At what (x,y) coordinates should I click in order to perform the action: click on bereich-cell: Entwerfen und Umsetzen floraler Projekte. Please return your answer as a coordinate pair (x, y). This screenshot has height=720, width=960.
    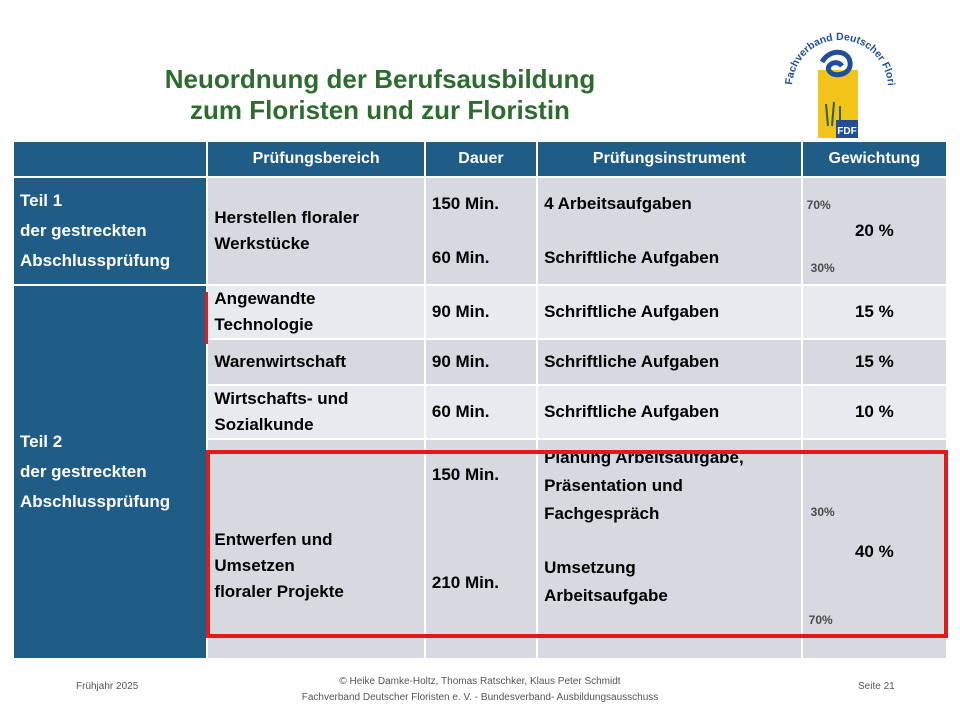
    Looking at the image, I should click on (316, 549).